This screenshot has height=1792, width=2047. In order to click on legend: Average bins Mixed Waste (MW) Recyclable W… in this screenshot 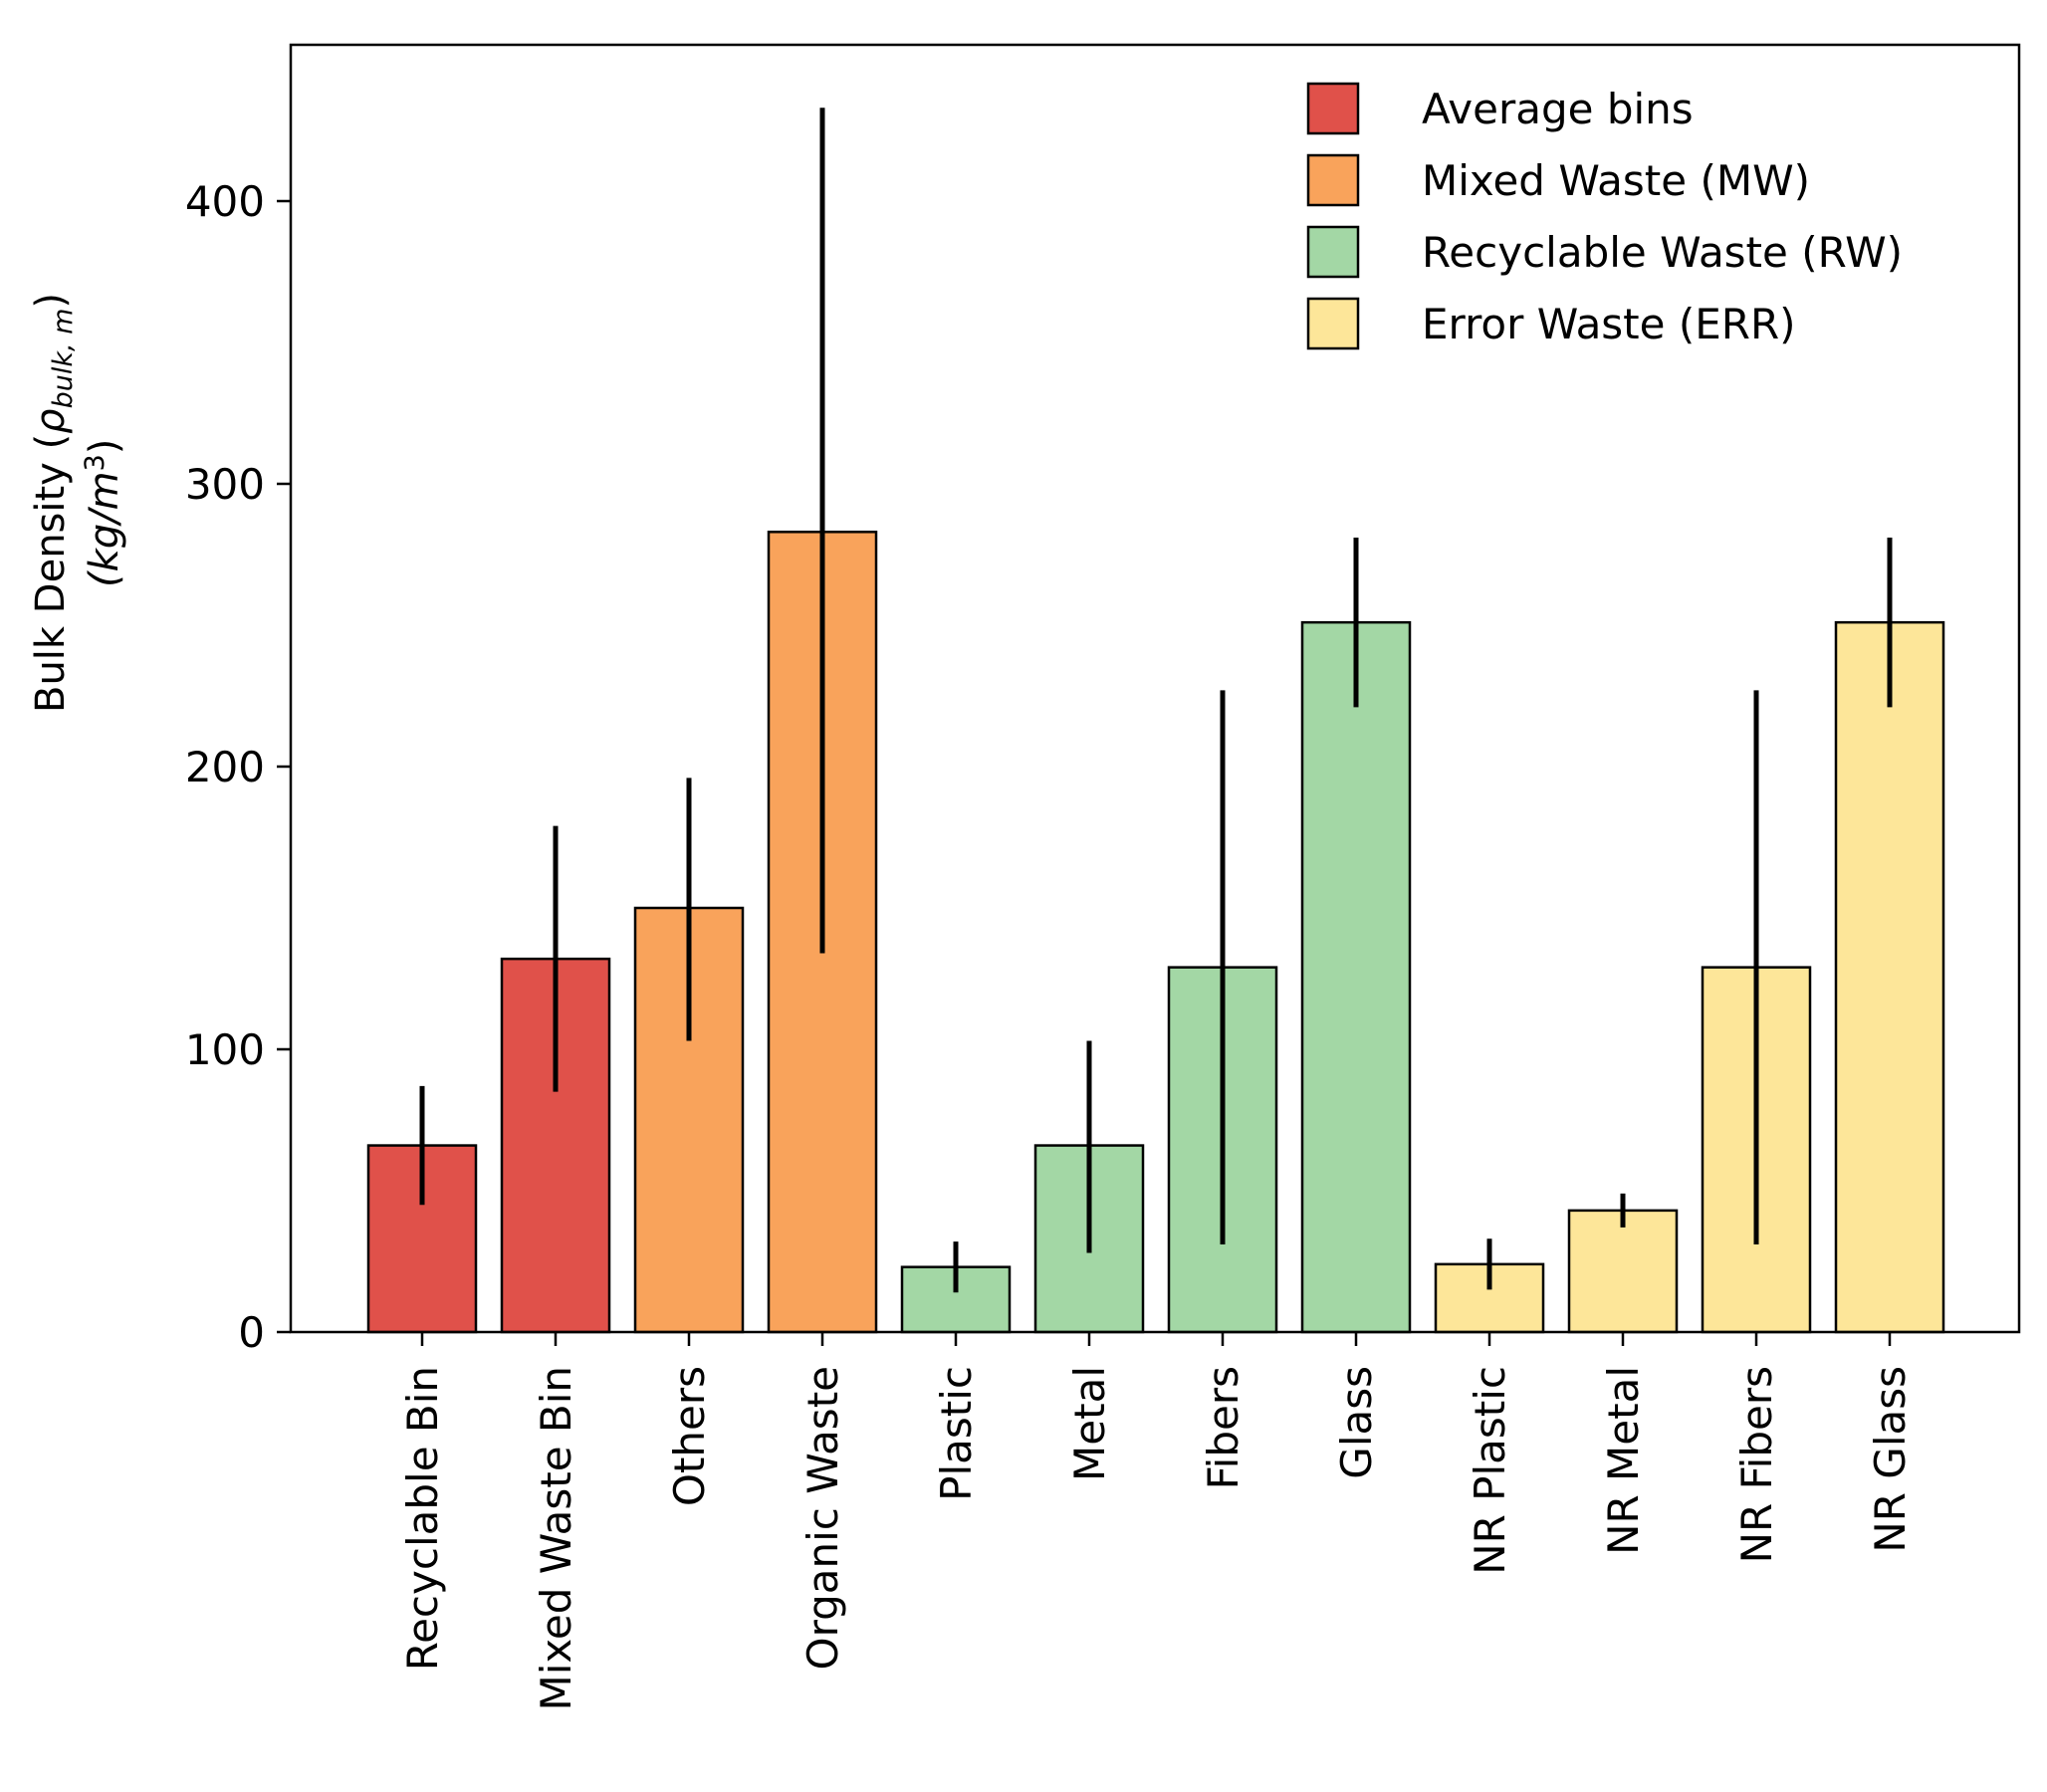, I will do `click(1604, 216)`.